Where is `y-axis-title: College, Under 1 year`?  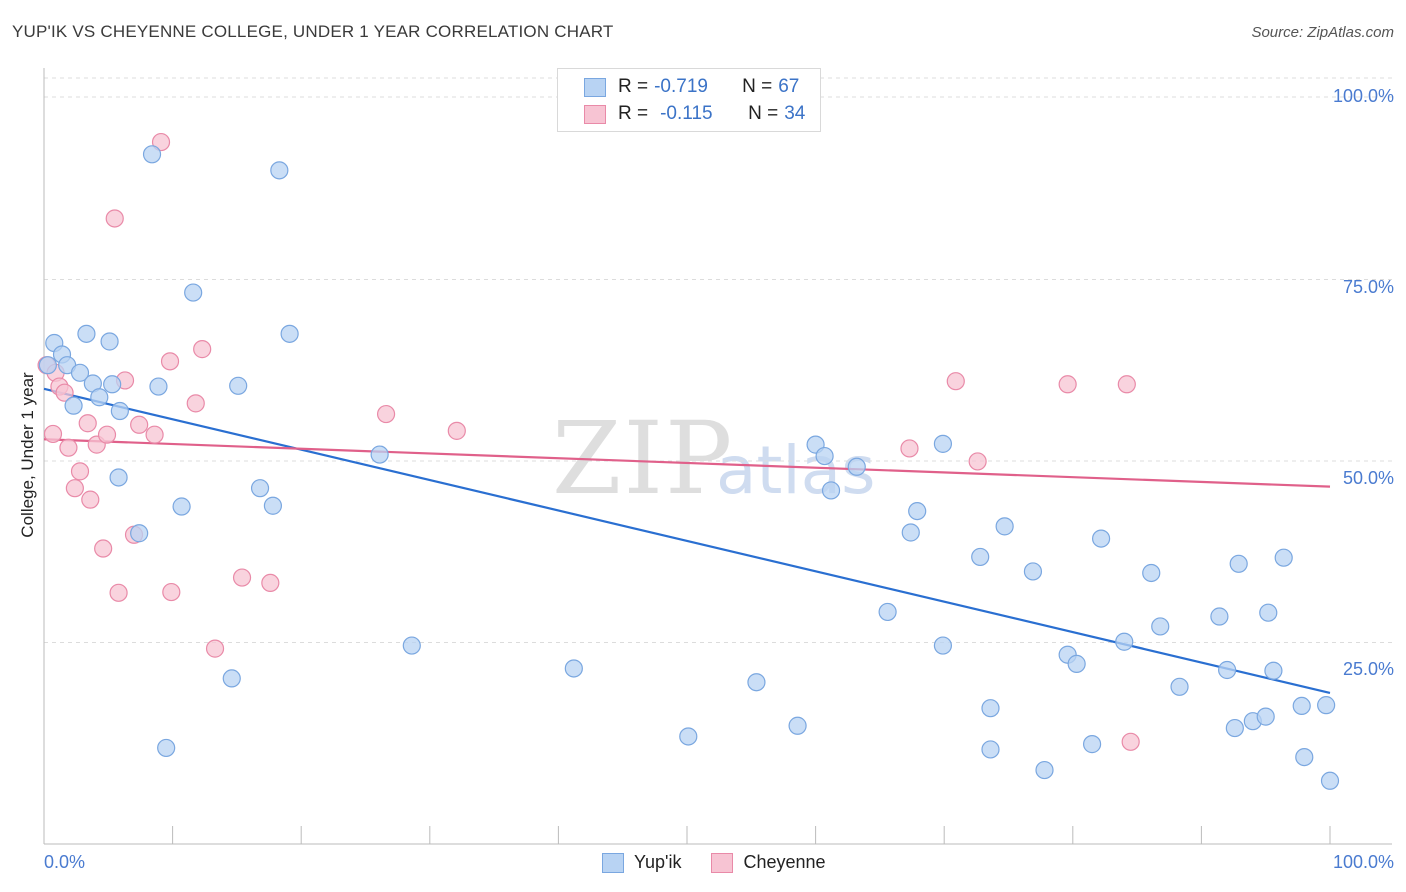 y-axis-title: College, Under 1 year is located at coordinates (27, 455).